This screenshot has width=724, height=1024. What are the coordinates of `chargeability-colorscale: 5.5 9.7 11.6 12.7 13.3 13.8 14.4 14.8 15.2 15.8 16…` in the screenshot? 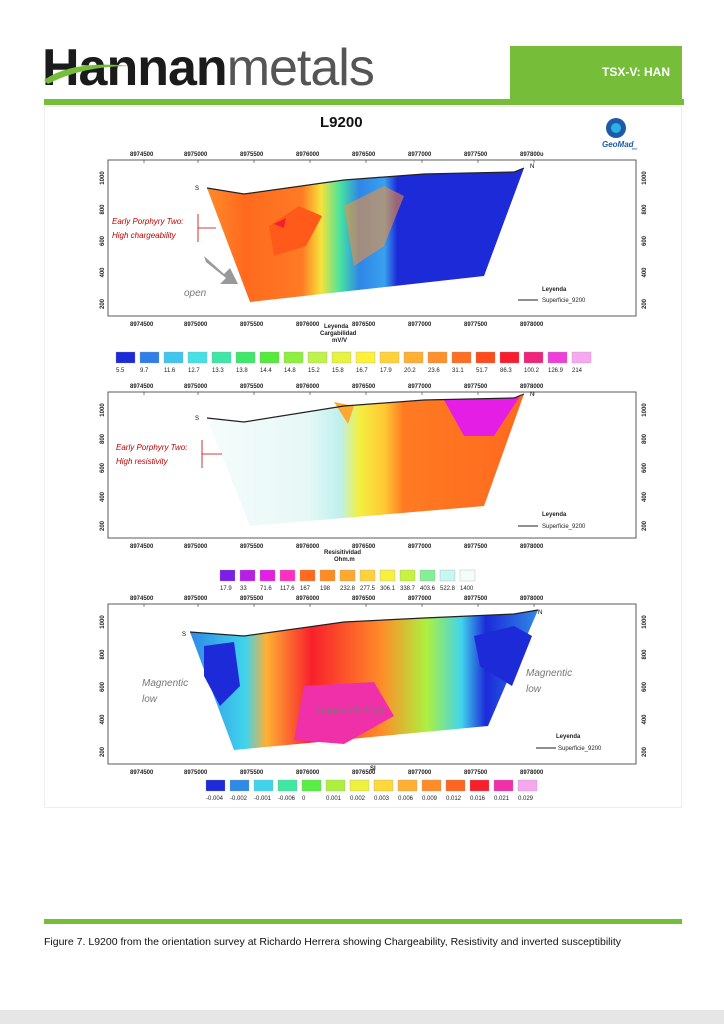 It's located at (353, 362).